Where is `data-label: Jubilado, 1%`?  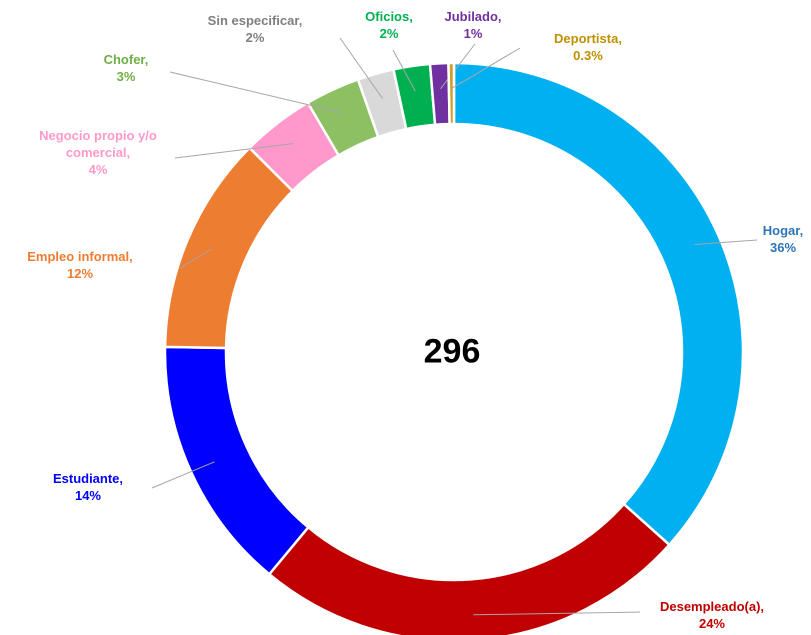 data-label: Jubilado, 1% is located at coordinates (472, 25).